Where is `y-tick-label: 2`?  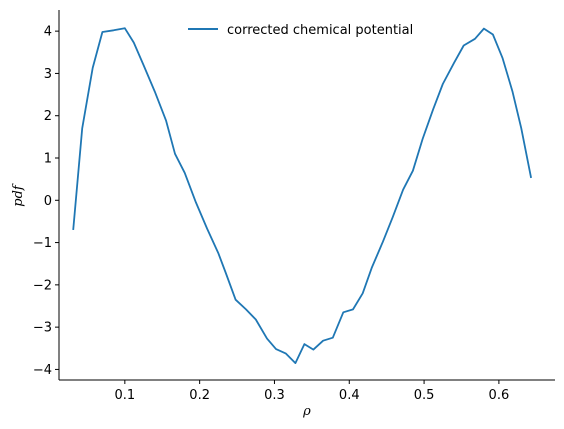 y-tick-label: 2 is located at coordinates (48, 116).